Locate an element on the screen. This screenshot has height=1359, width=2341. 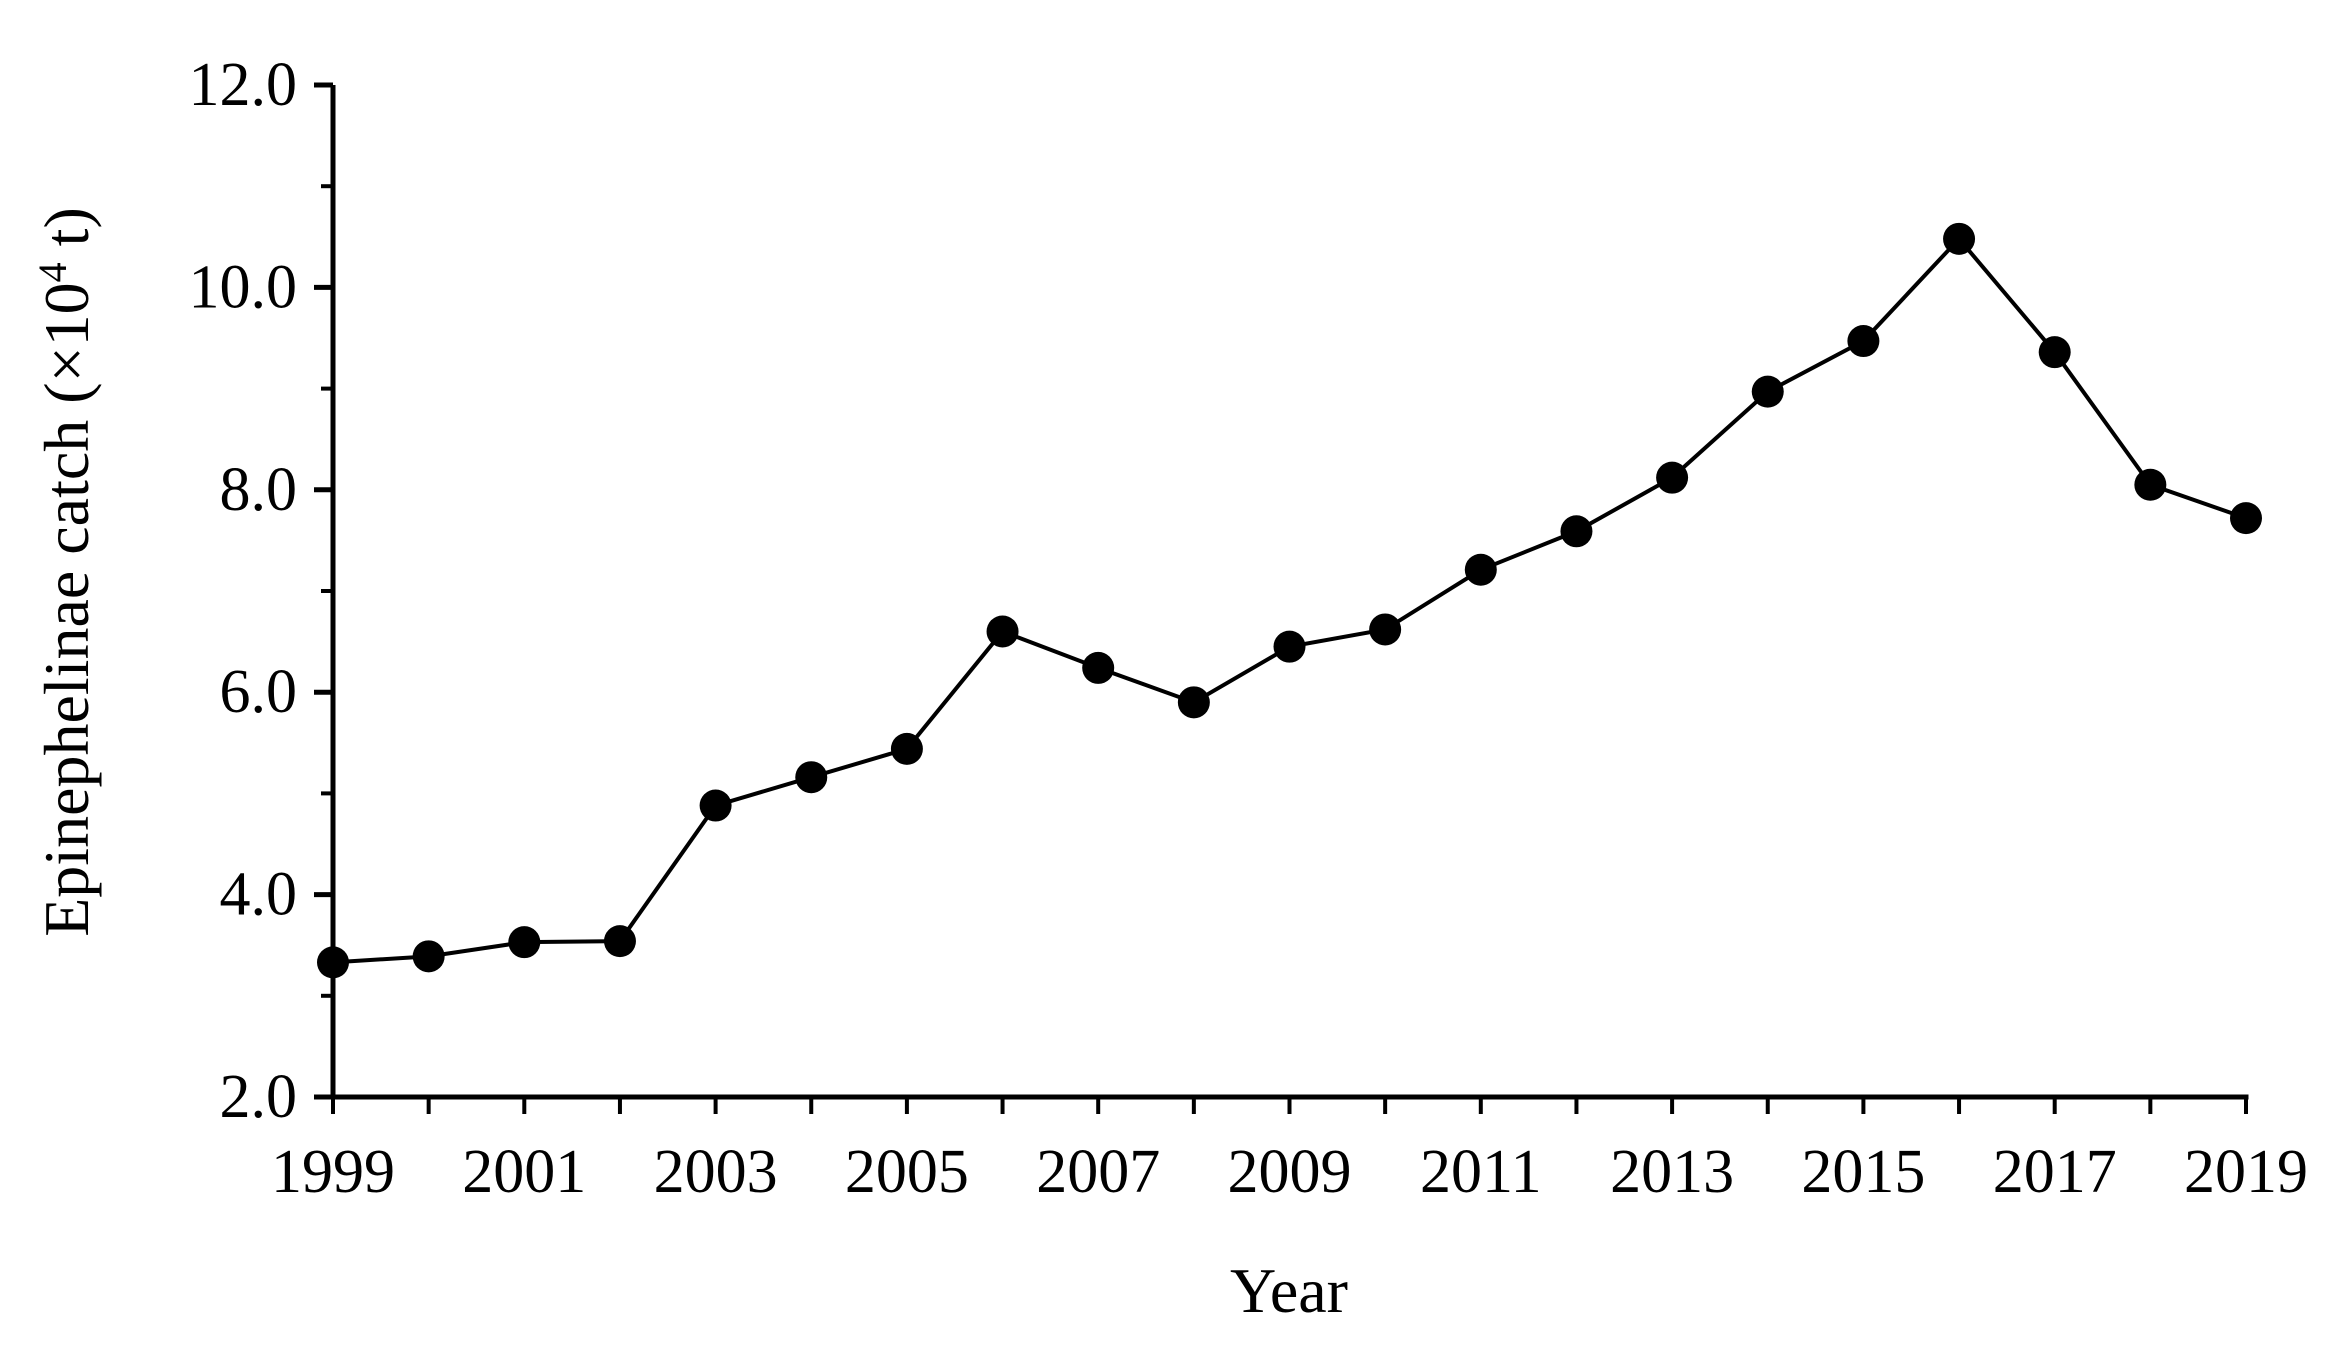
x-tick-label: 2007 is located at coordinates (1098, 1172).